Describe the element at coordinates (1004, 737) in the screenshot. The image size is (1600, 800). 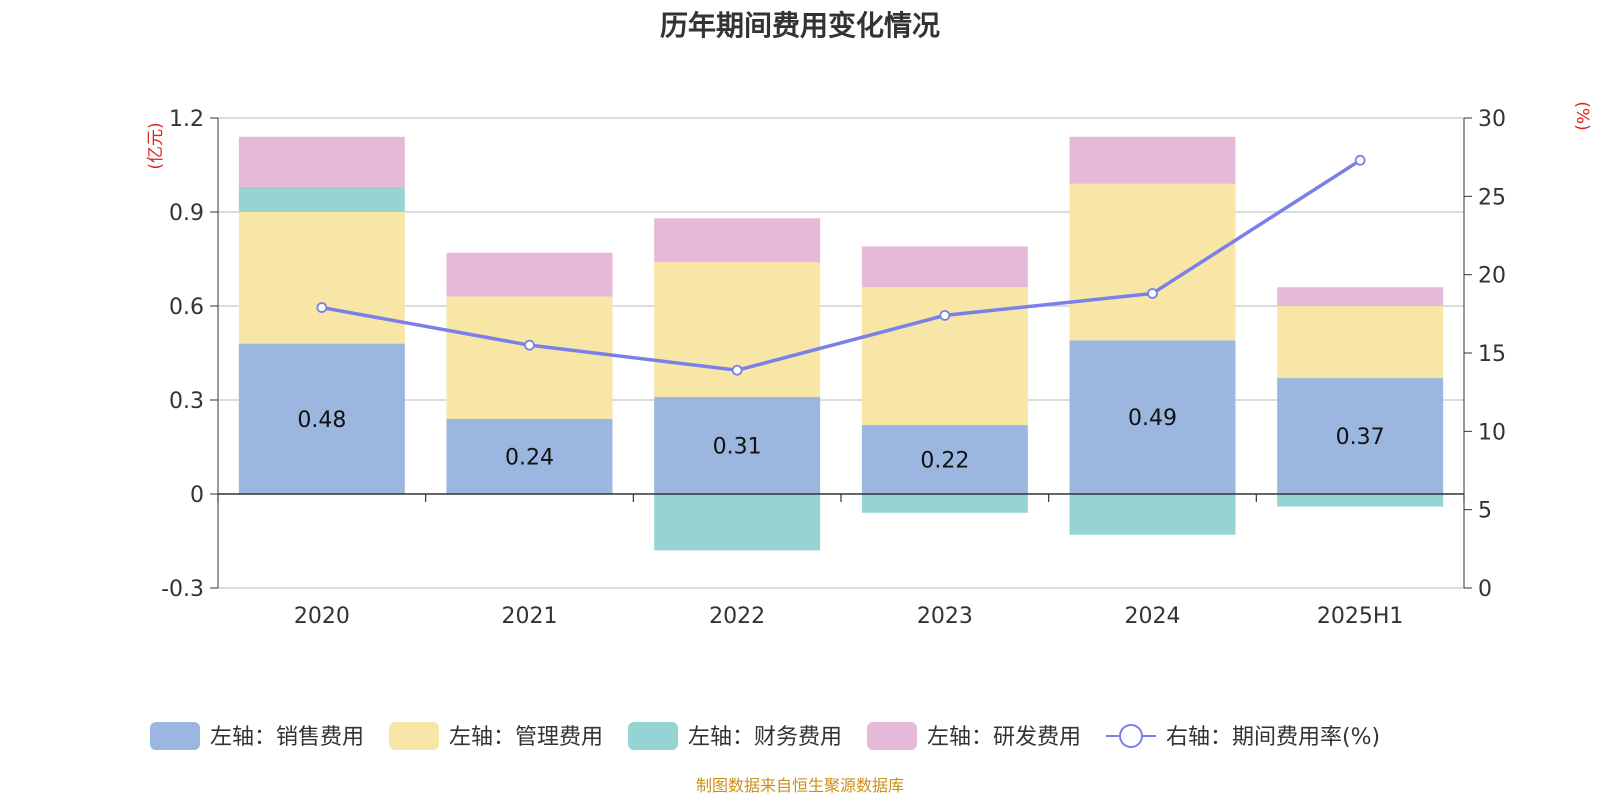
I see `legend-label: 左轴：研发费用` at that location.